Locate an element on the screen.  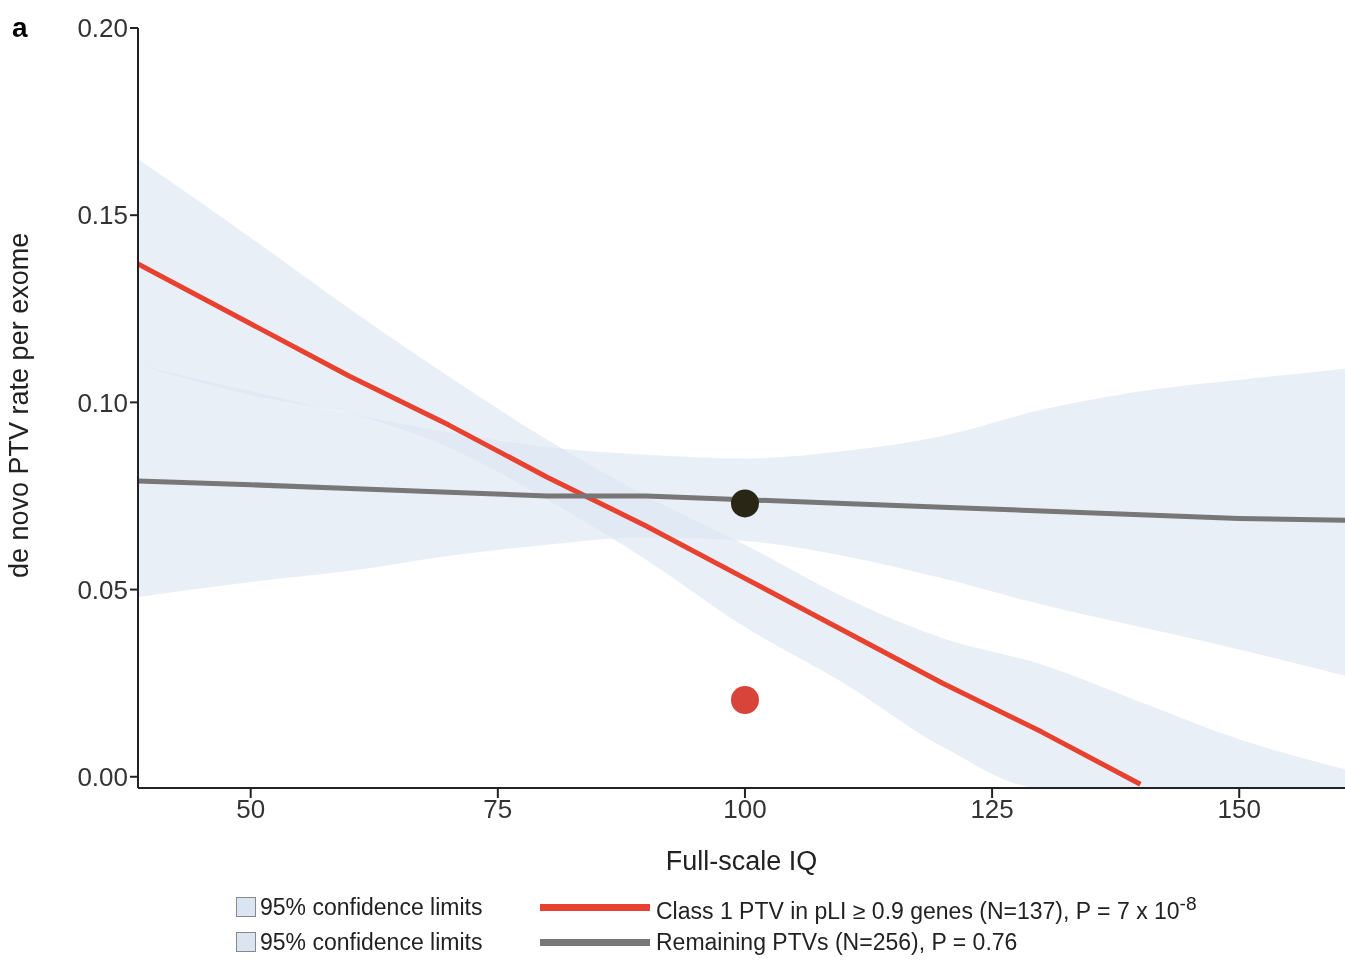
y-tick-label: 0.15 is located at coordinates (102, 215).